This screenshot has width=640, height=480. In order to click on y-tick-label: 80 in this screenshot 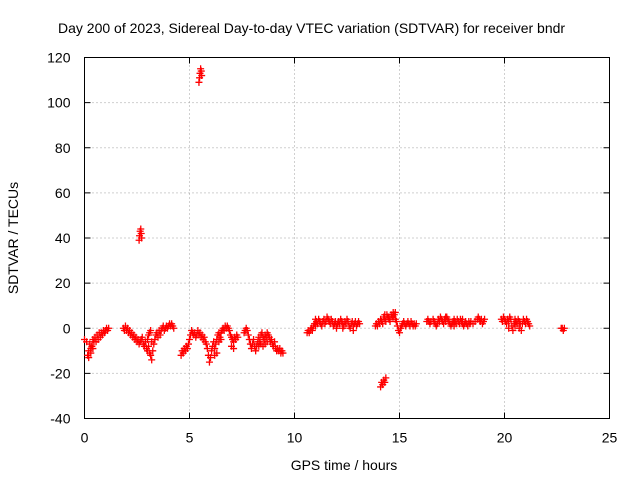, I will do `click(63, 148)`.